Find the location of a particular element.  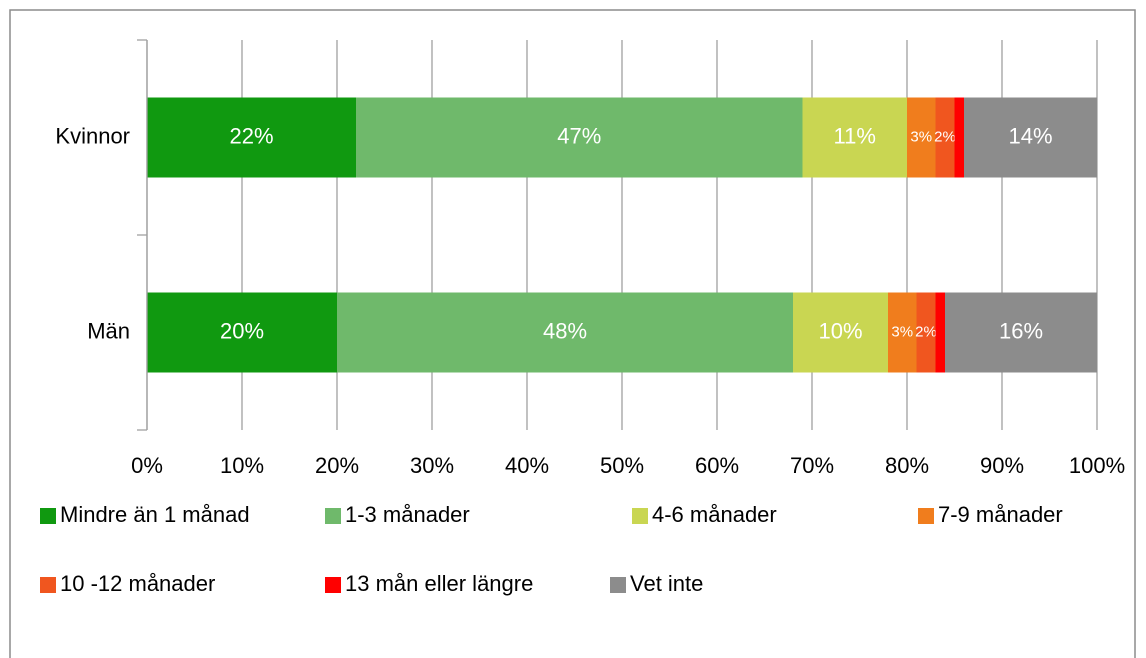

x-tick-label: 70% is located at coordinates (812, 465).